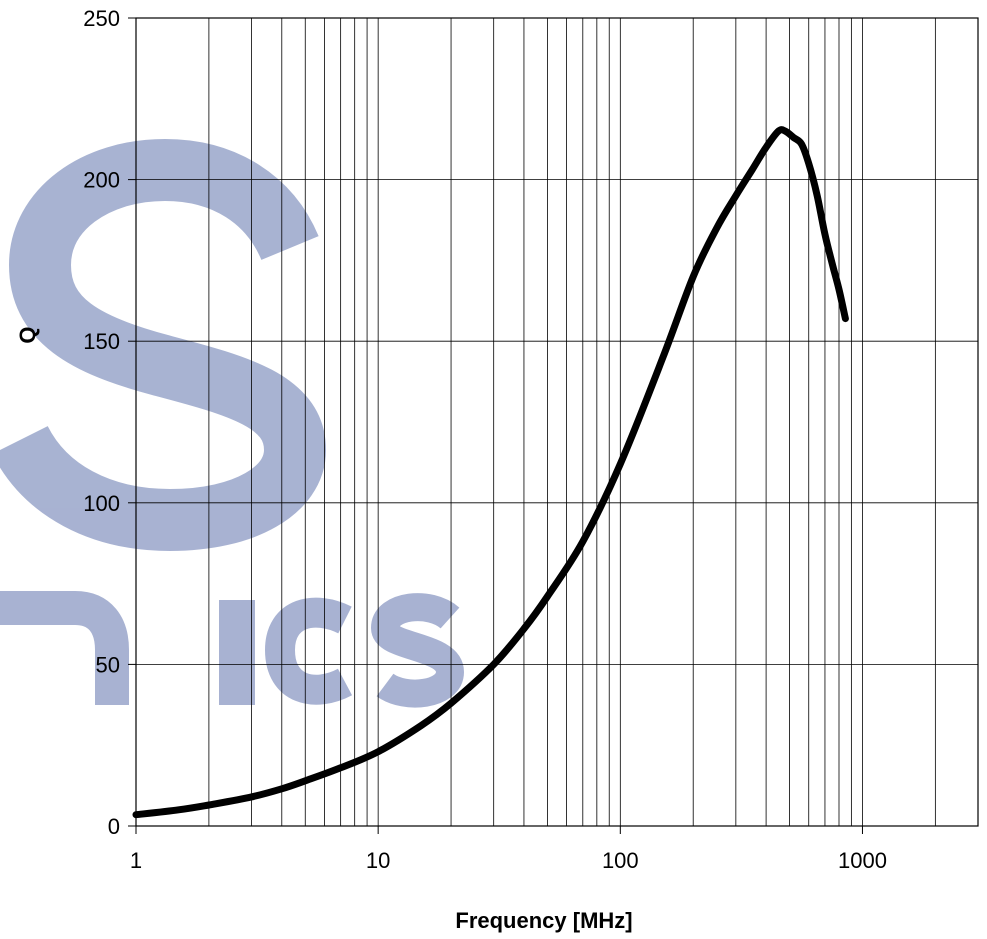 This screenshot has height=939, width=987. Describe the element at coordinates (620, 860) in the screenshot. I see `x-tick-label: 100` at that location.